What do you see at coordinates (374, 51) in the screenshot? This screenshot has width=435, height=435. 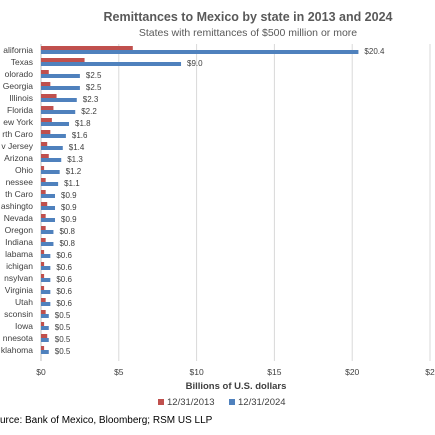 I see `data-label: $20.4` at bounding box center [374, 51].